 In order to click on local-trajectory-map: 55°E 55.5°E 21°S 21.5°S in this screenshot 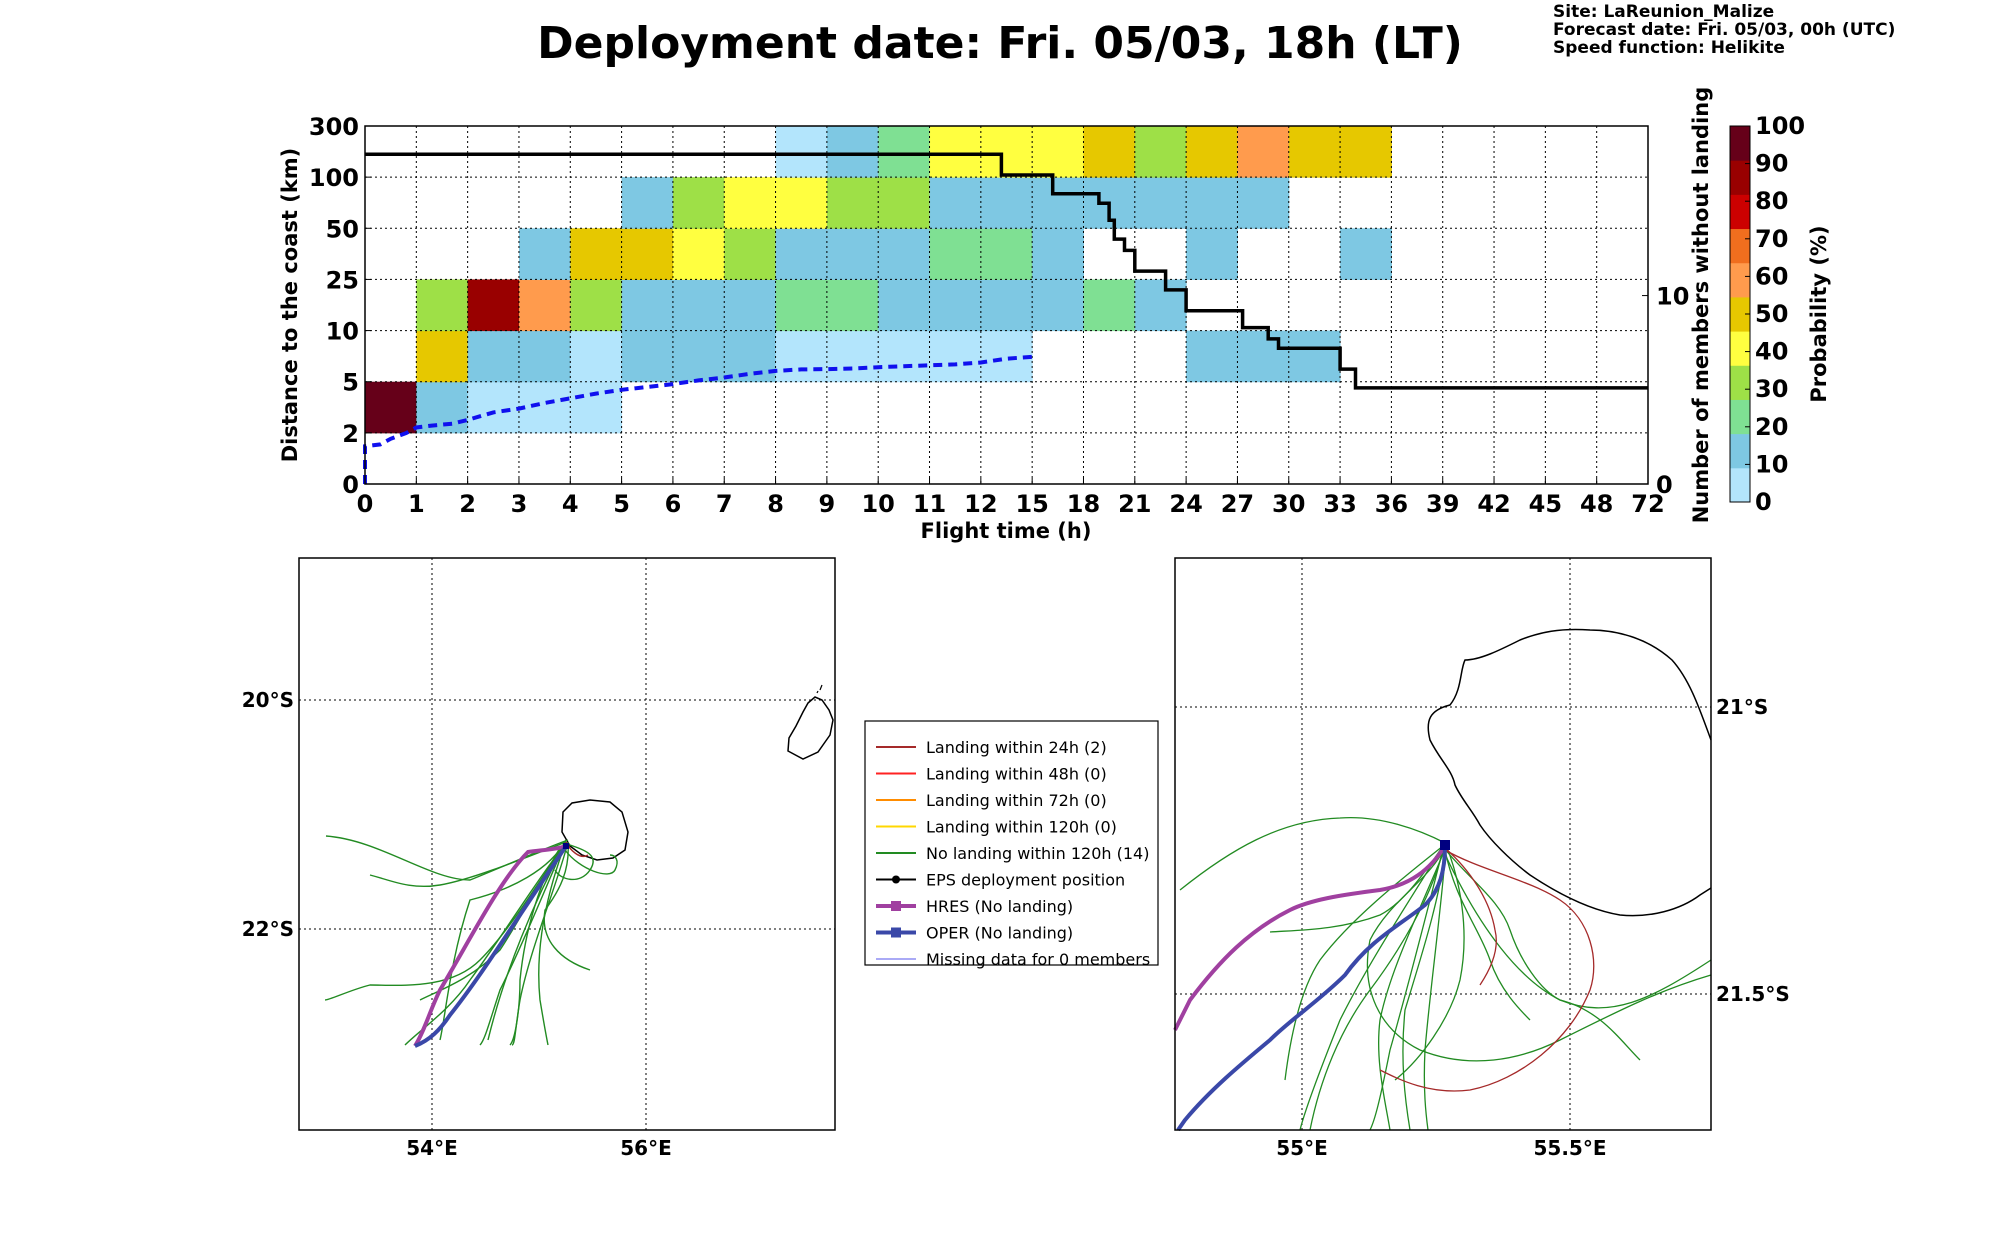, I will do `click(1481, 858)`.